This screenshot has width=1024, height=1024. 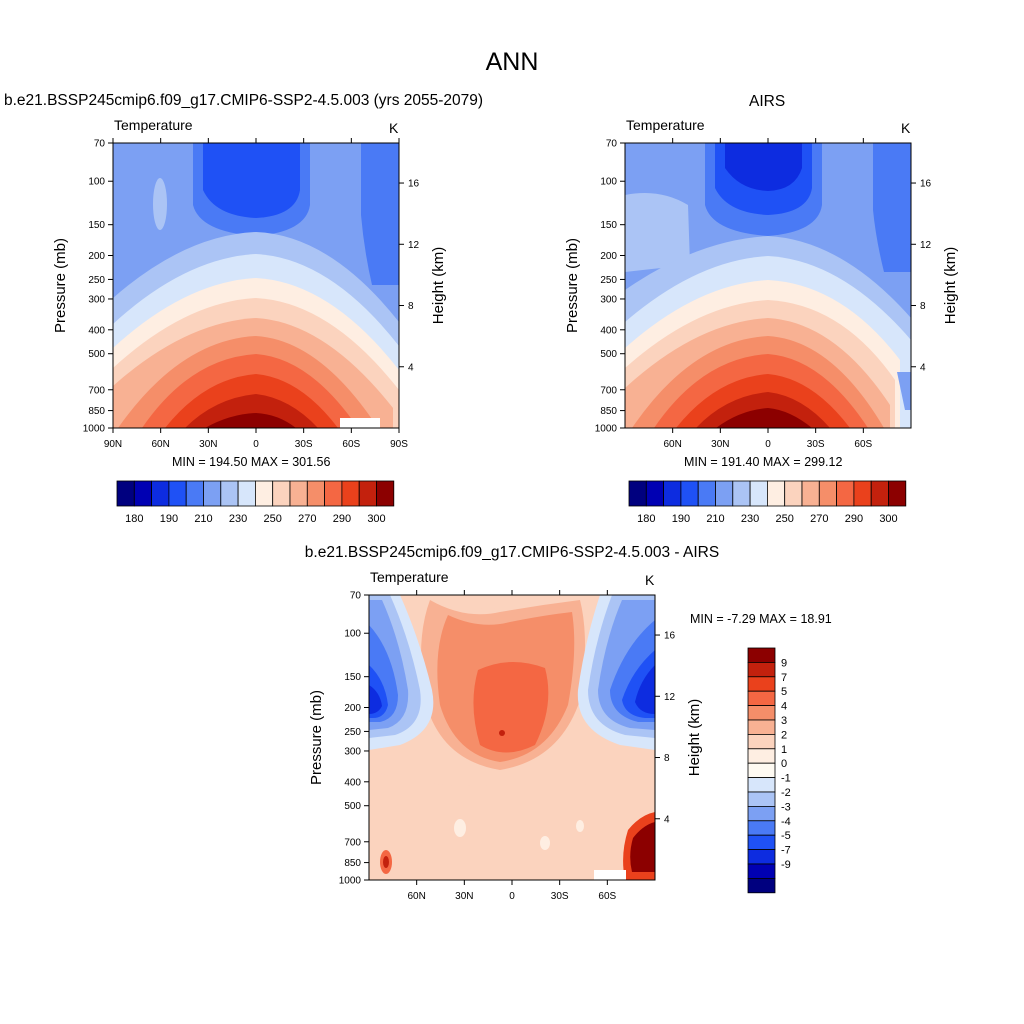 What do you see at coordinates (160, 444) in the screenshot?
I see `latitude-tick-label: 60N` at bounding box center [160, 444].